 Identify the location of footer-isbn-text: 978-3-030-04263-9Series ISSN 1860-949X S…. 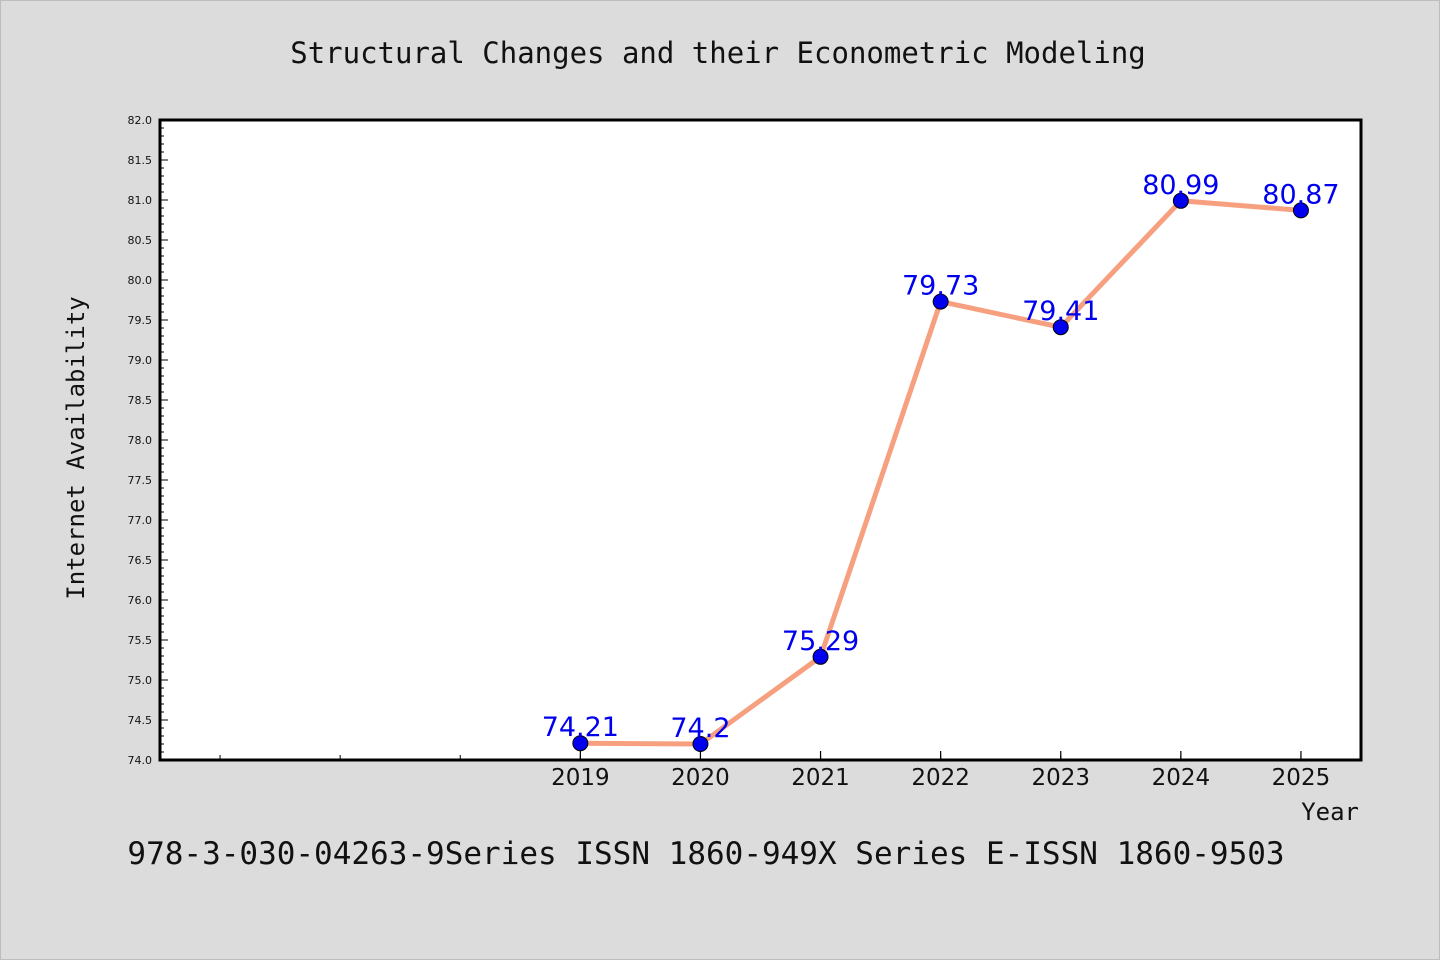
(705, 854).